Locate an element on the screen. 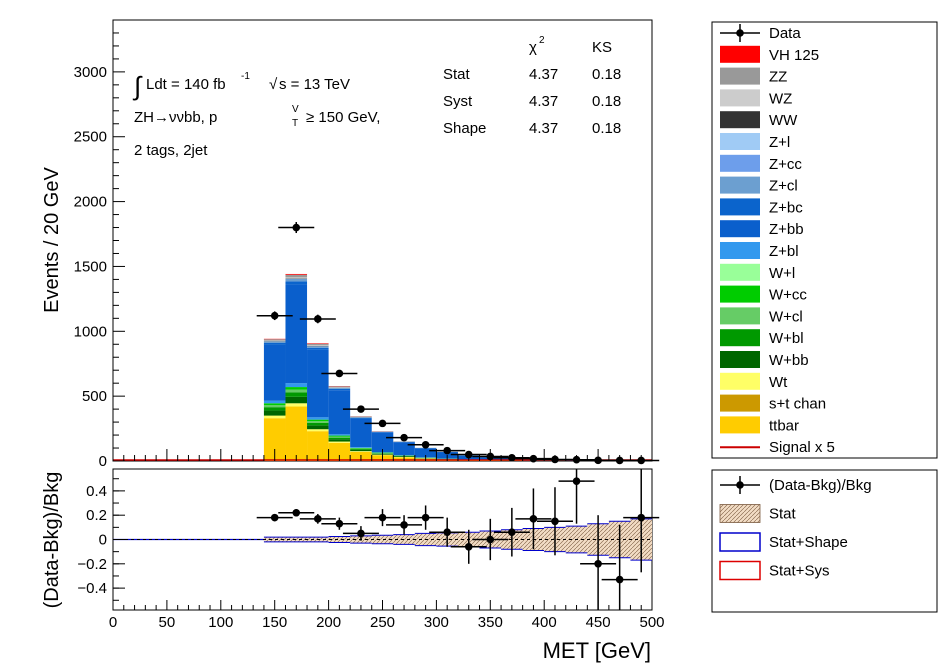  legend-label-z-l: Z+l is located at coordinates (779, 142).